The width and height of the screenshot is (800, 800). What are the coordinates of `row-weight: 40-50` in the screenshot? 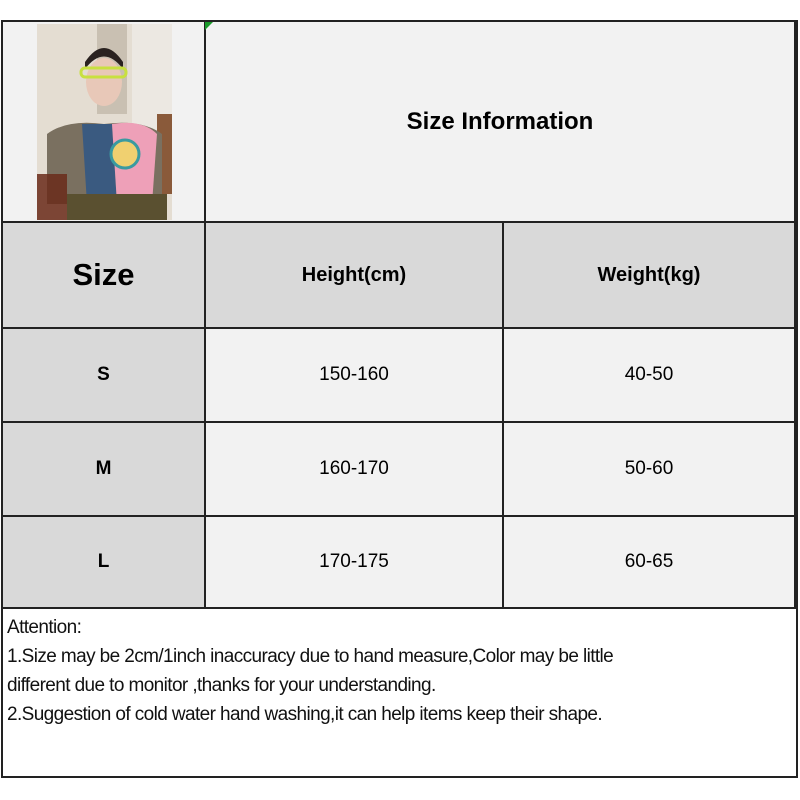 It's located at (650, 376).